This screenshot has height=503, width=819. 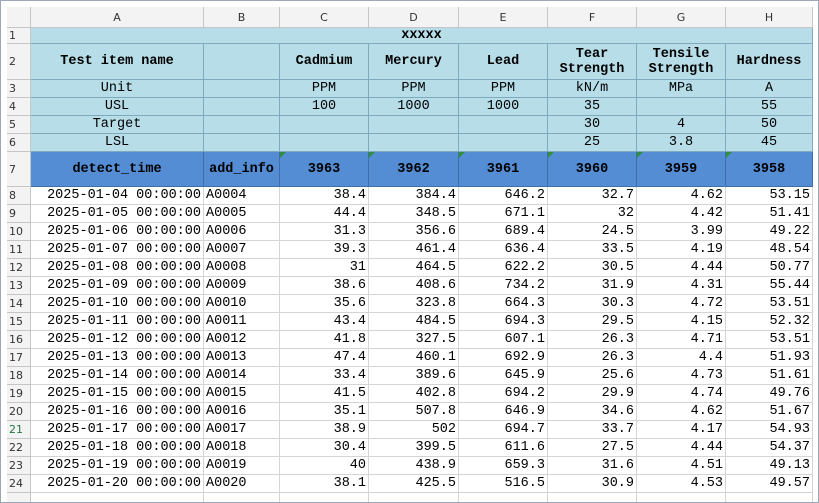 What do you see at coordinates (324, 394) in the screenshot?
I see `data-cell: 41.5` at bounding box center [324, 394].